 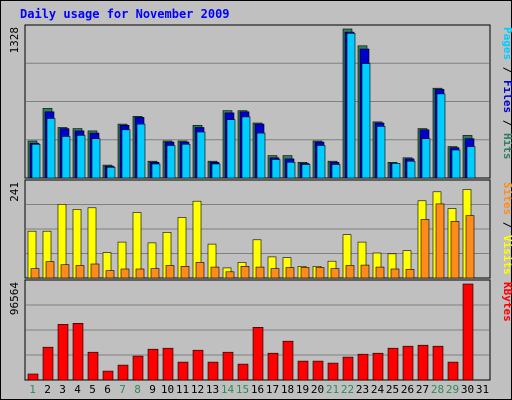 I want to click on day-label-3: 3, so click(x=62, y=389).